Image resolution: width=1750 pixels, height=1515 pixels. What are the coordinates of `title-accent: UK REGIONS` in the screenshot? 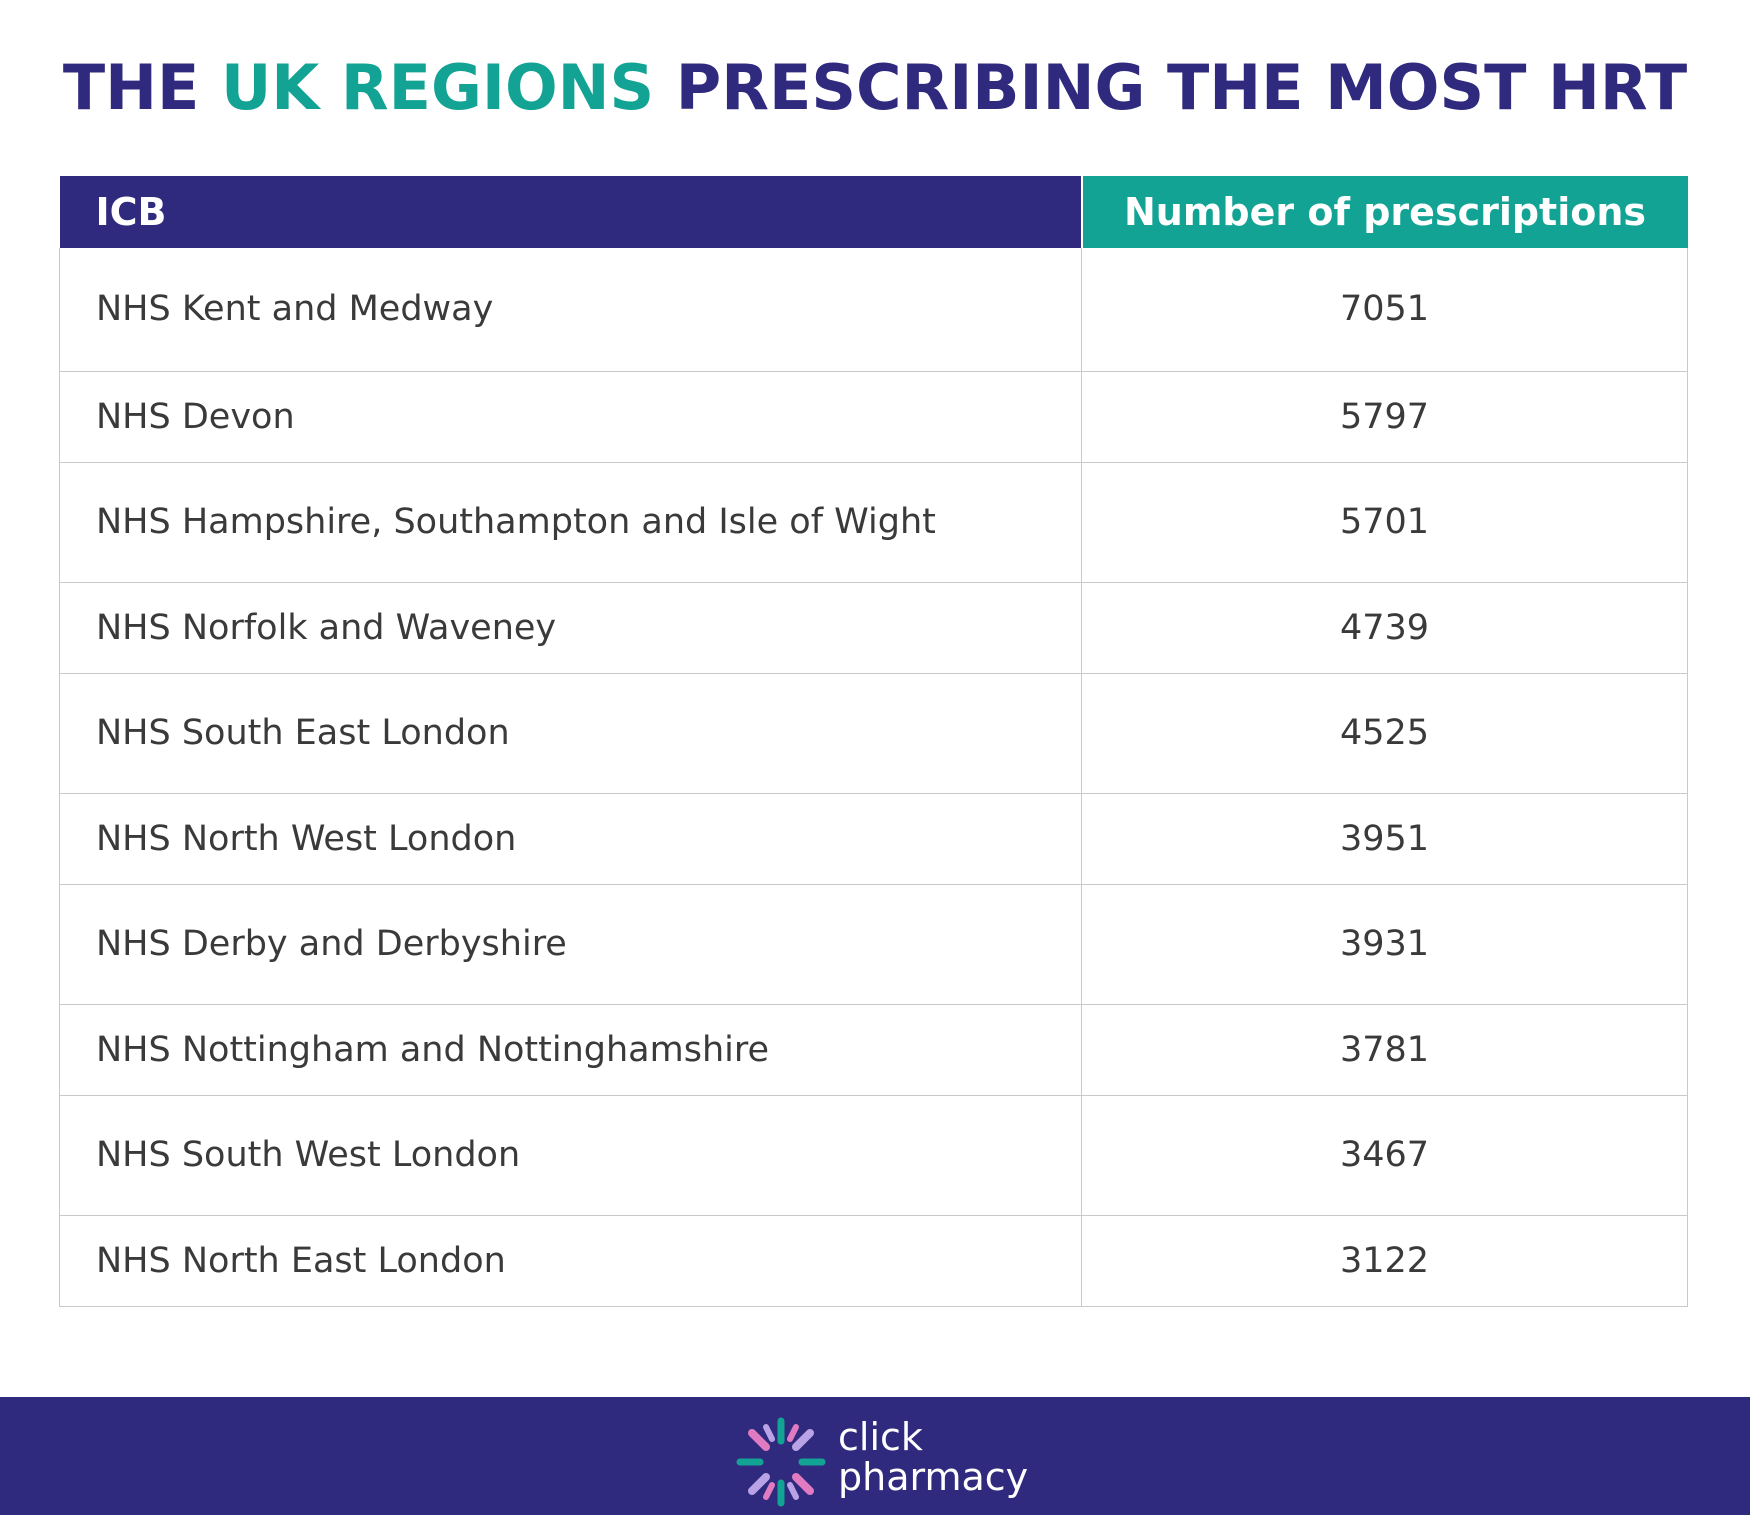 It's located at (437, 87).